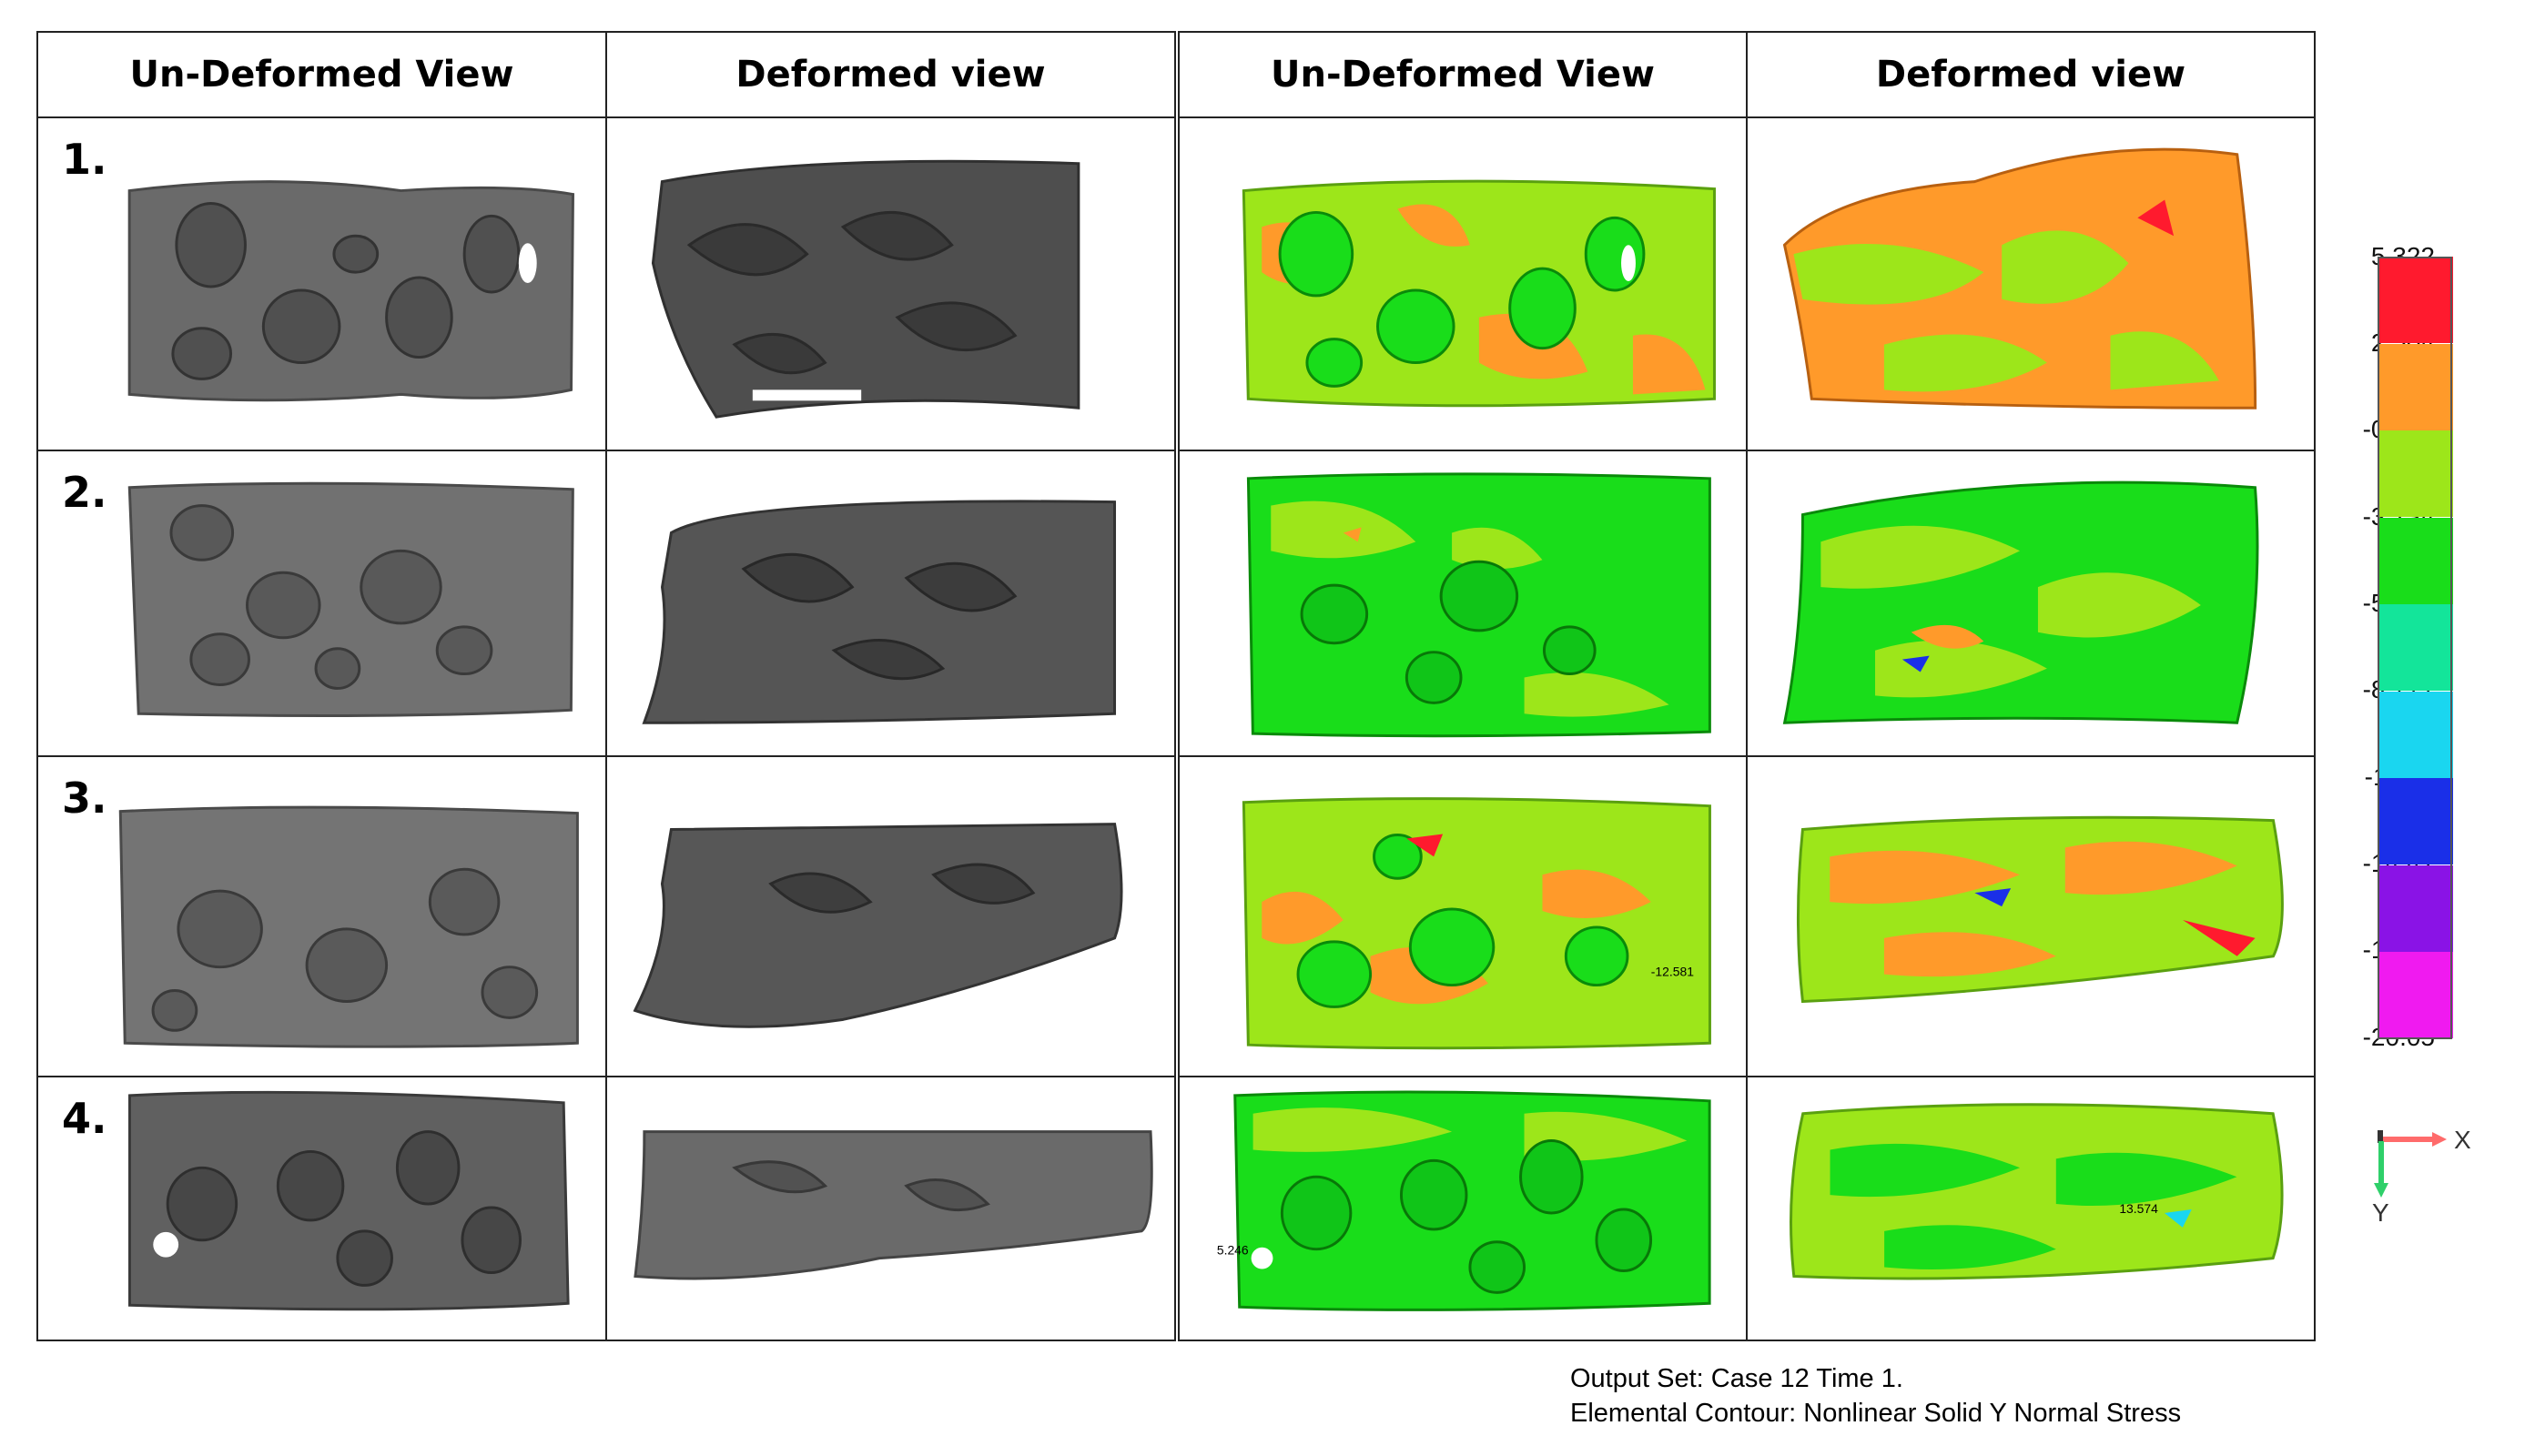 The height and width of the screenshot is (1456, 2525). Describe the element at coordinates (1673, 972) in the screenshot. I see `annotation-r3-value: -12.581` at that location.